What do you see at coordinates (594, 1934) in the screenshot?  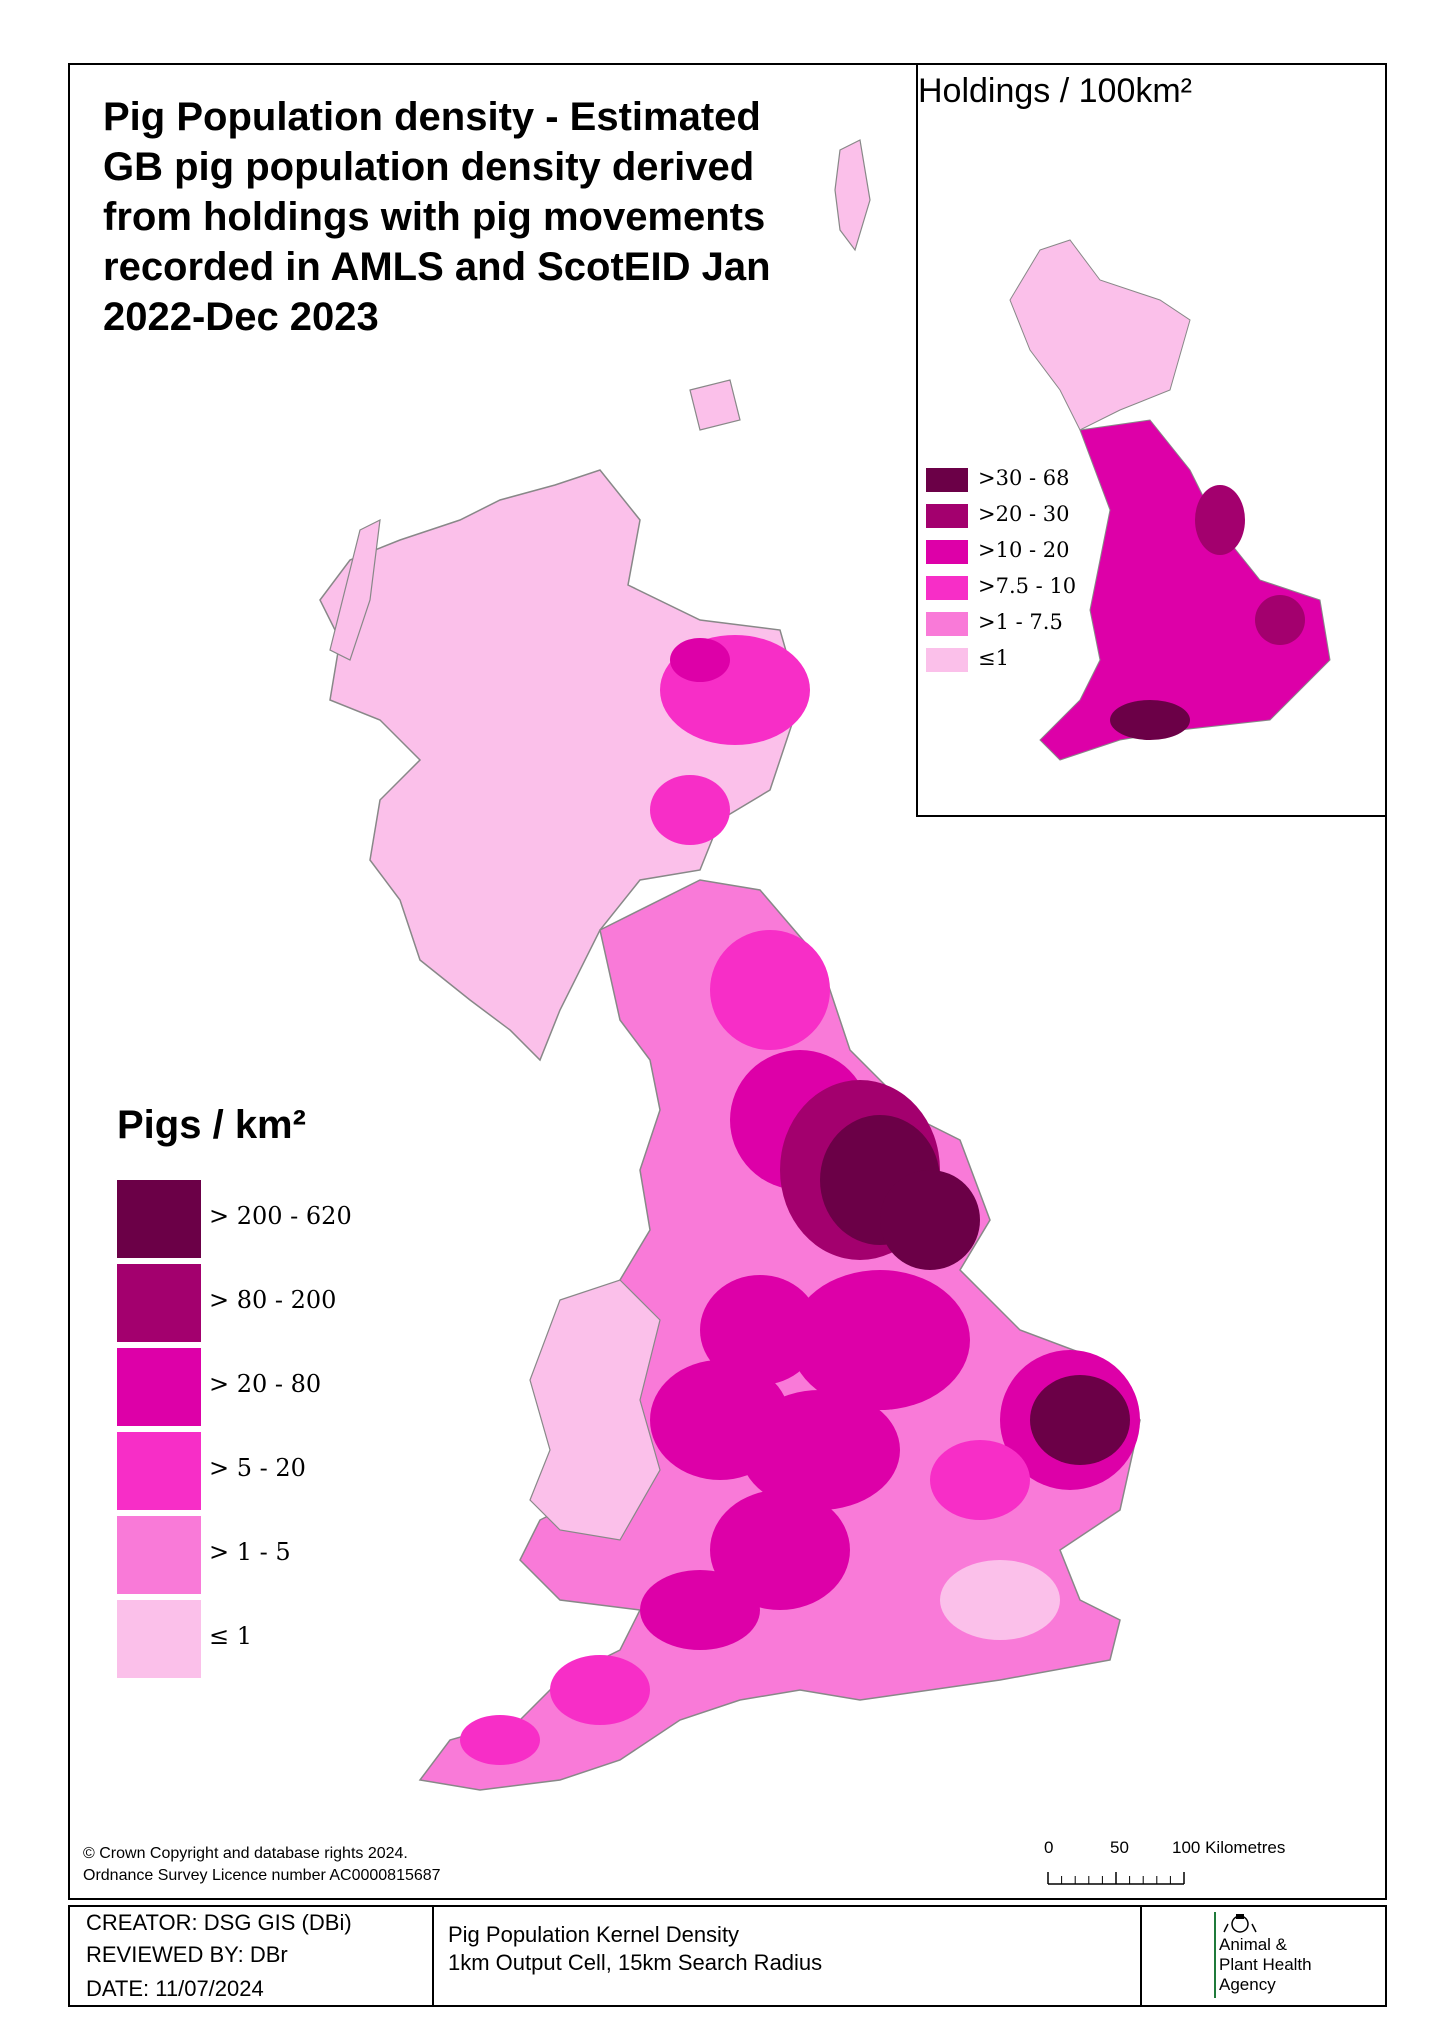 I see `description-line1: Pig Population Kernel Density` at bounding box center [594, 1934].